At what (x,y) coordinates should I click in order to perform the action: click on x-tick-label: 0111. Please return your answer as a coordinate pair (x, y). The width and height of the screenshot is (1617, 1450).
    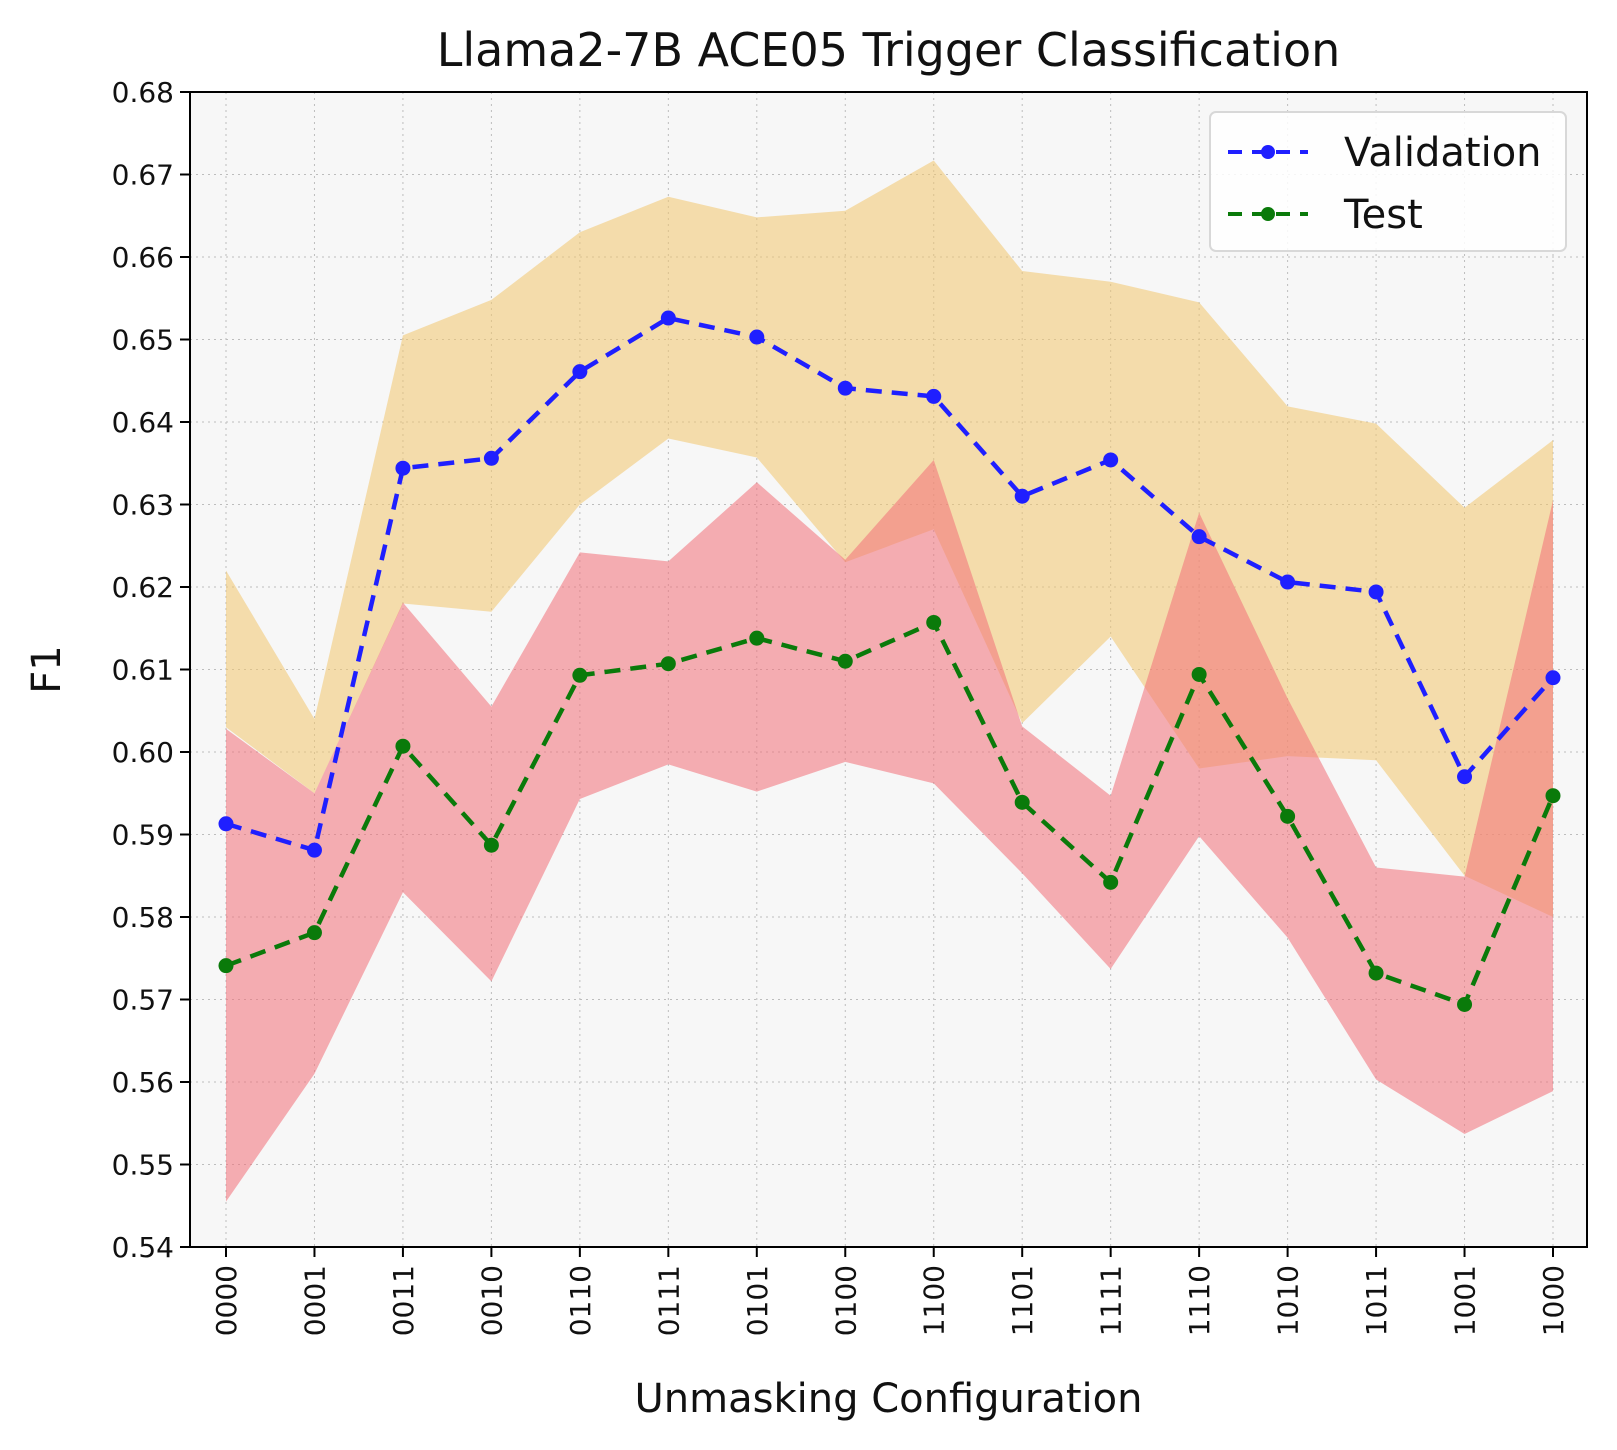
    Looking at the image, I should click on (668, 1300).